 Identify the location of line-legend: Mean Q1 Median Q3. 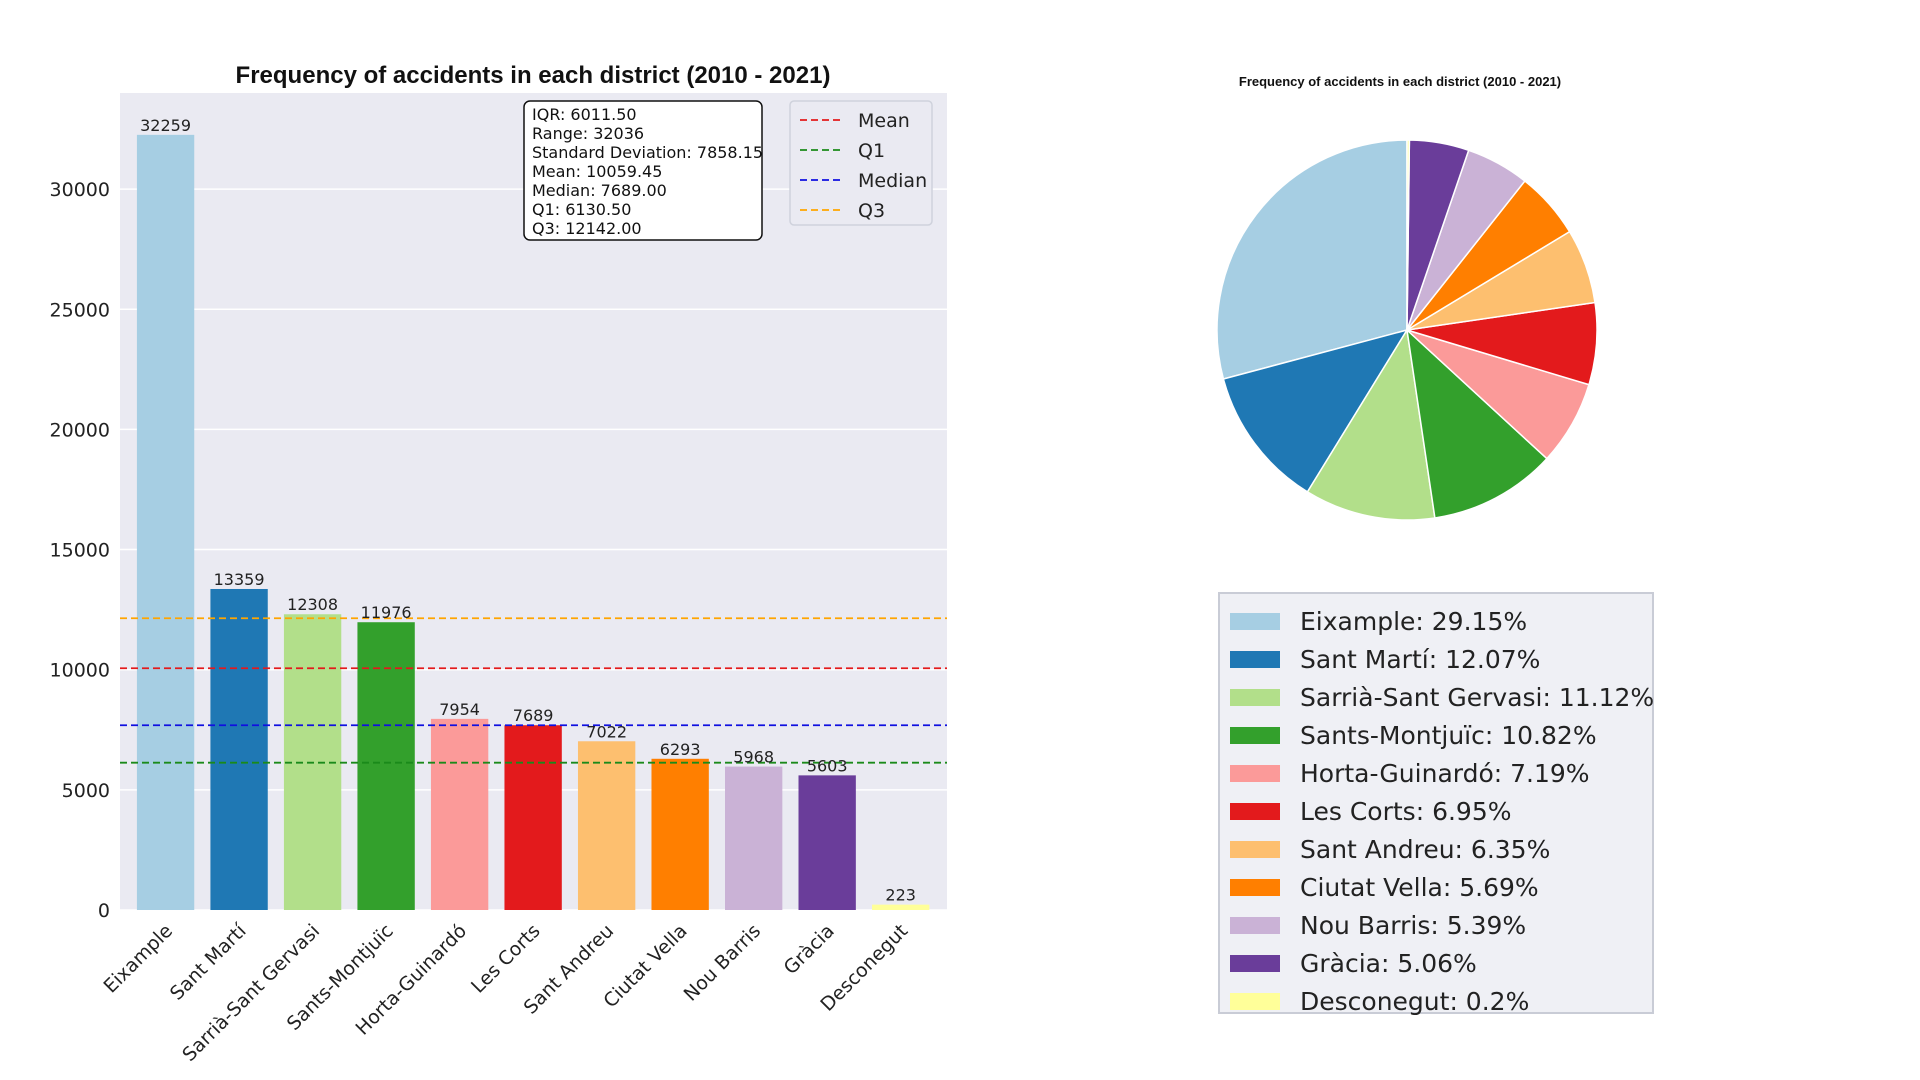
(861, 163).